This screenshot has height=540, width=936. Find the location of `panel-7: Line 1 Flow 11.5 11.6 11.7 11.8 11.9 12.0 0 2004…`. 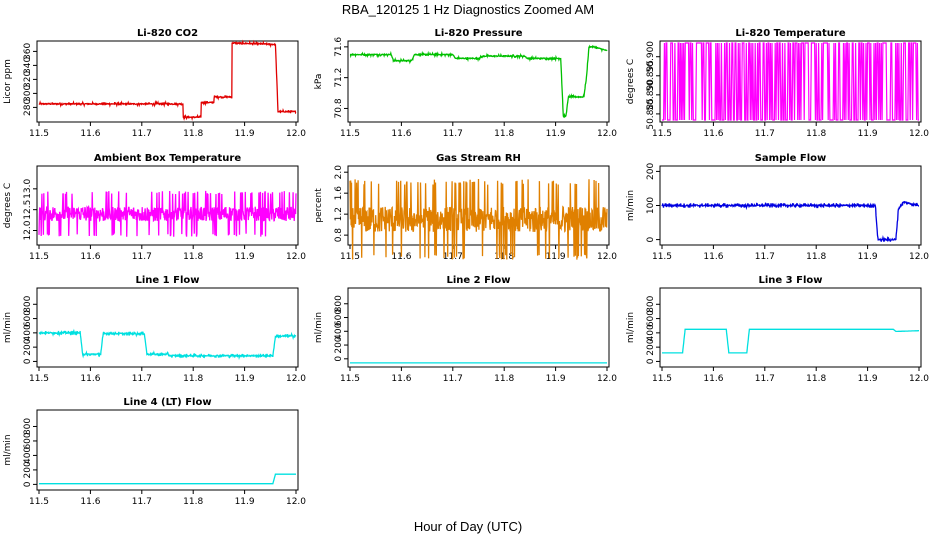

panel-7: Line 1 Flow 11.5 11.6 11.7 11.8 11.9 12.0 0 2004… is located at coordinates (154, 329).